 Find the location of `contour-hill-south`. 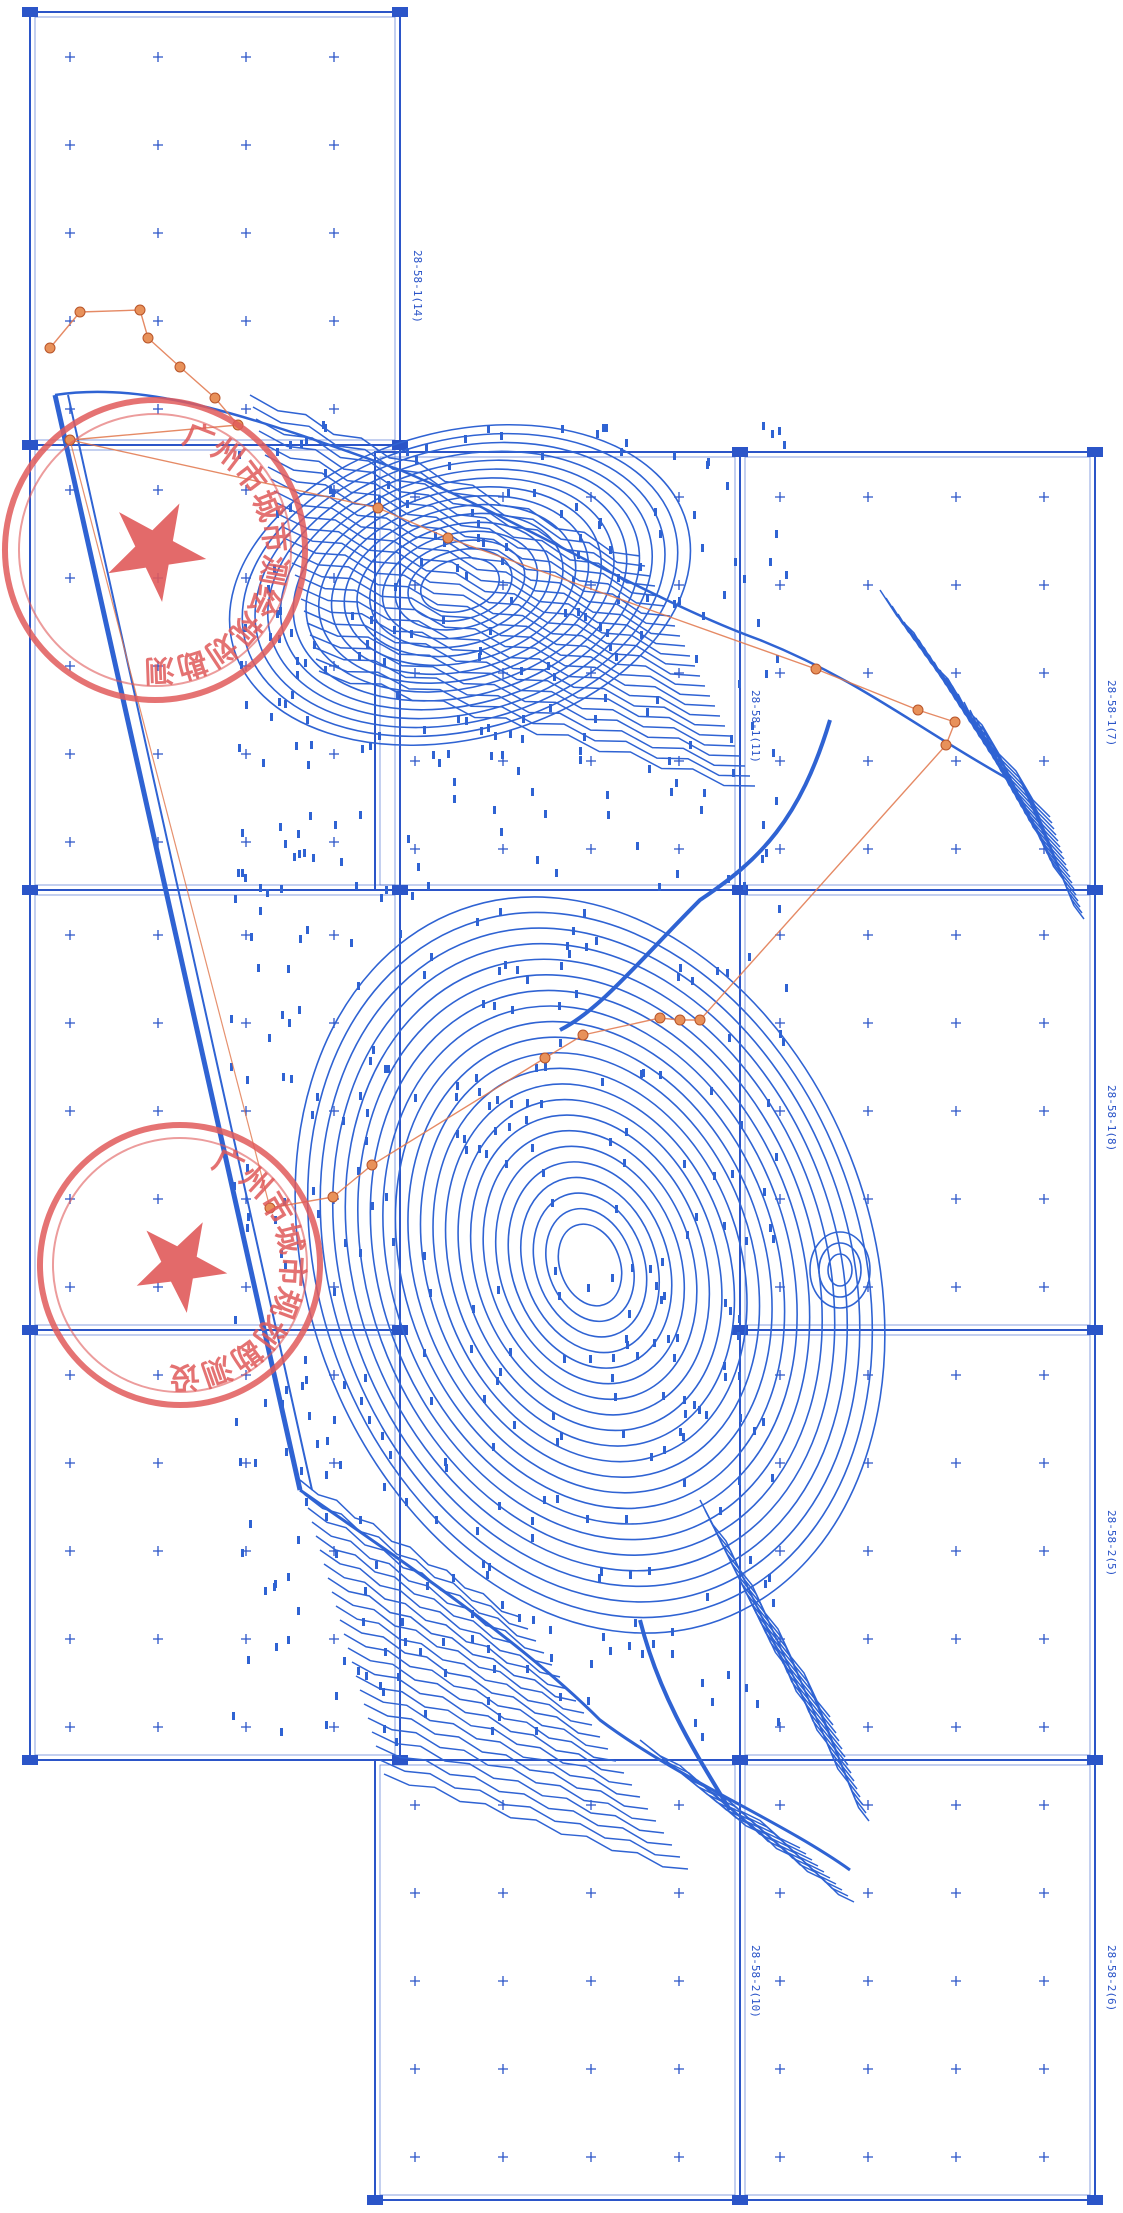

contour-hill-south is located at coordinates (590, 1265).